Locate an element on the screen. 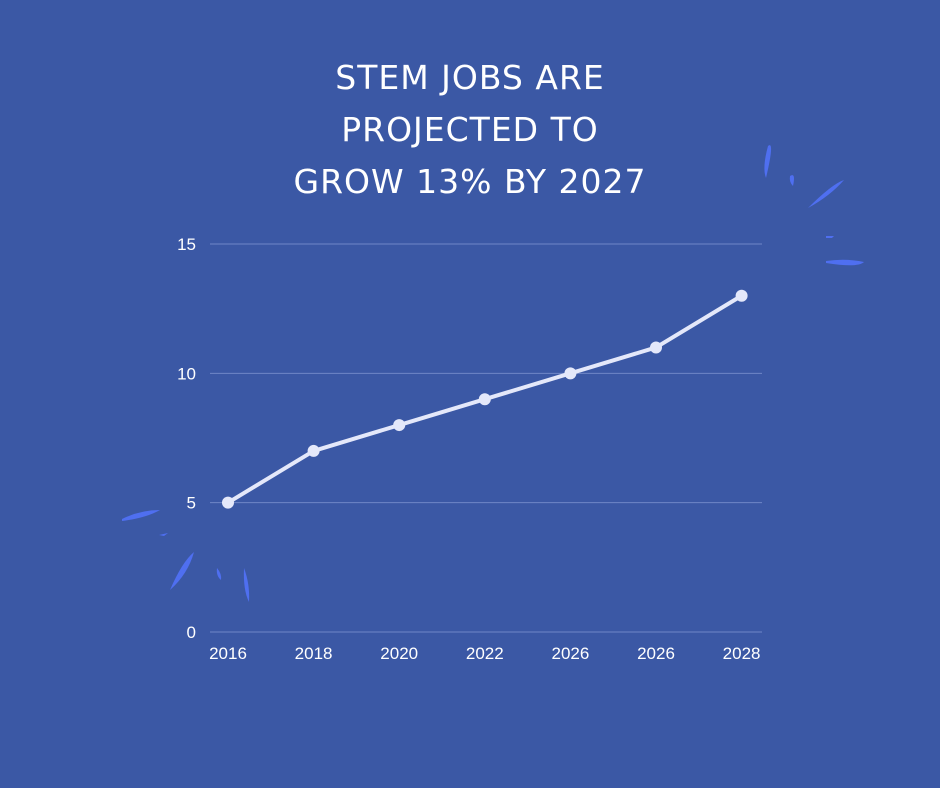 The height and width of the screenshot is (788, 940). x-tick-label: 2022 is located at coordinates (485, 653).